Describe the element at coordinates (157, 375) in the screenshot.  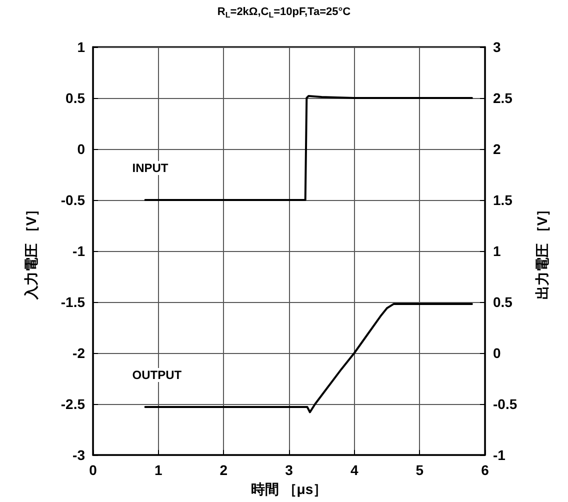
I see `text: OUTPUT` at that location.